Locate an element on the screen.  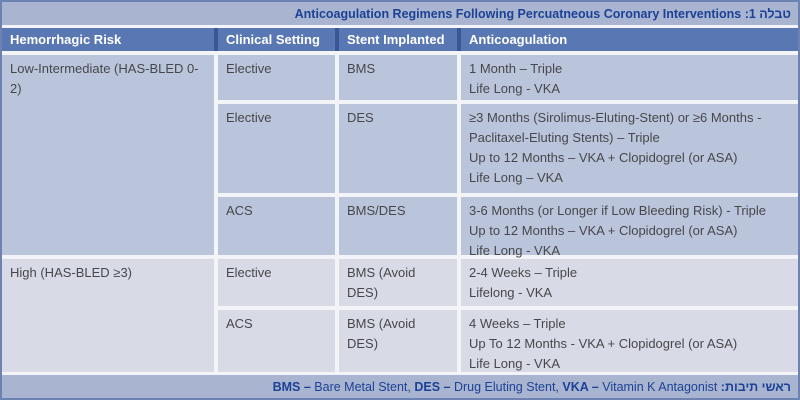
footnote-abbrev-vka: VKA – is located at coordinates (582, 386).